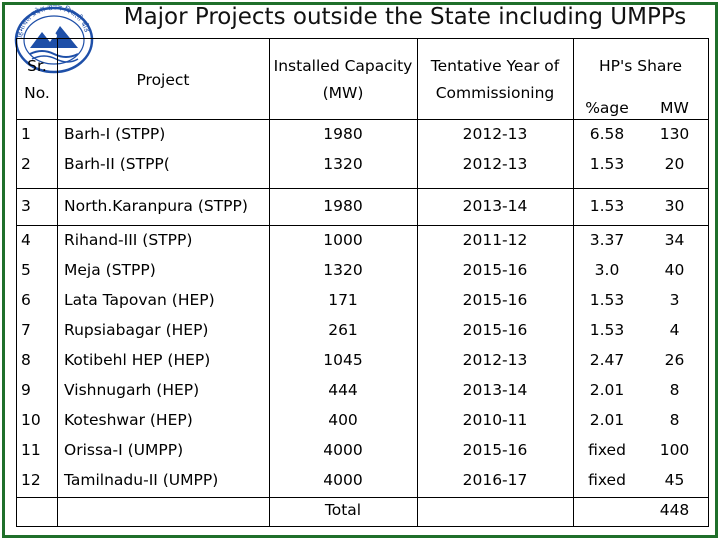  Describe the element at coordinates (674, 270) in the screenshot. I see `cell-mw: 40` at that location.